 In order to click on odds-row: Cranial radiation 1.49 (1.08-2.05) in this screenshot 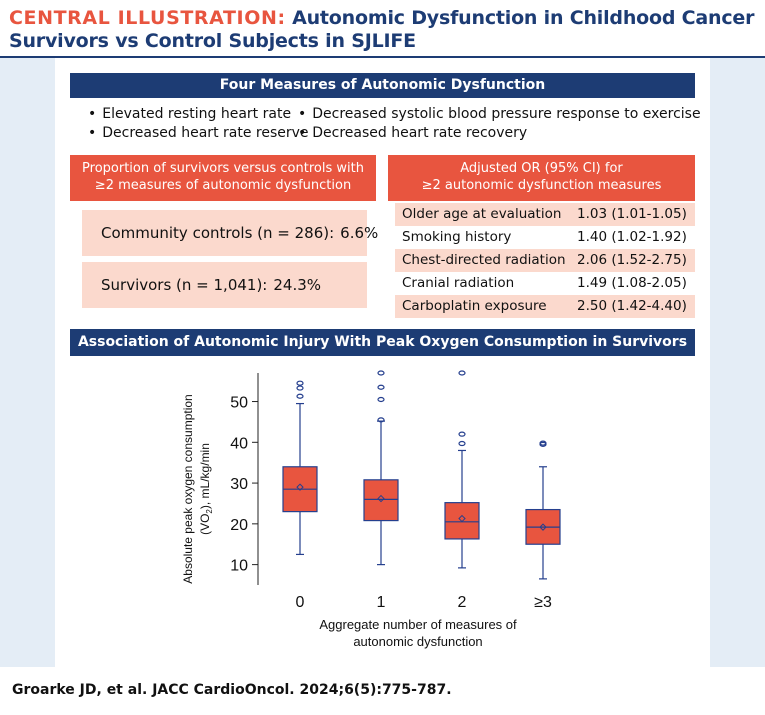, I will do `click(545, 283)`.